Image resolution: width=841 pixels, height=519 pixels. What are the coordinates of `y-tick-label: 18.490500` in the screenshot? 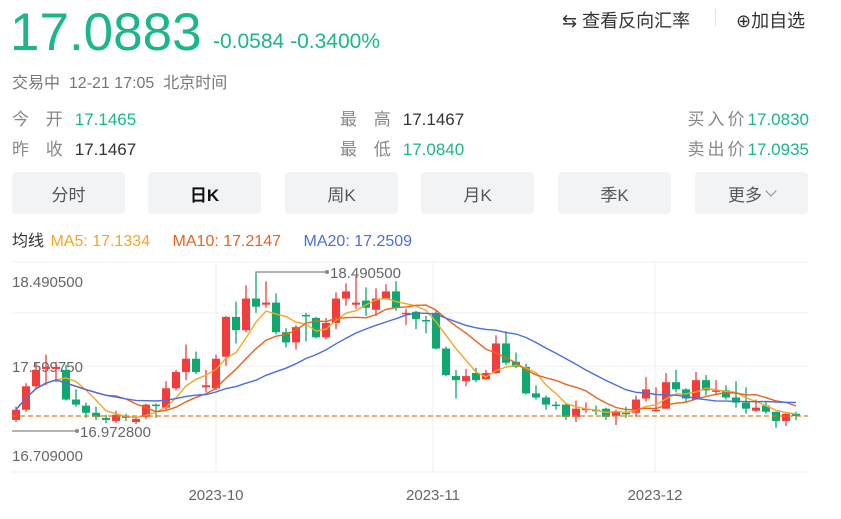 It's located at (47, 282).